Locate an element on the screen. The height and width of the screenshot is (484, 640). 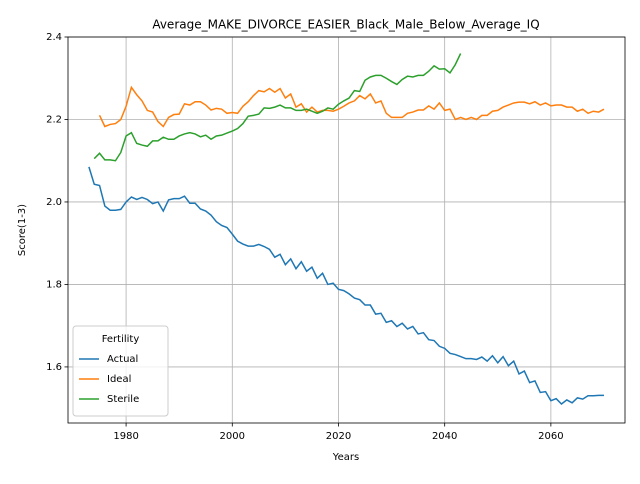
x-axis-label: Years is located at coordinates (345, 457).